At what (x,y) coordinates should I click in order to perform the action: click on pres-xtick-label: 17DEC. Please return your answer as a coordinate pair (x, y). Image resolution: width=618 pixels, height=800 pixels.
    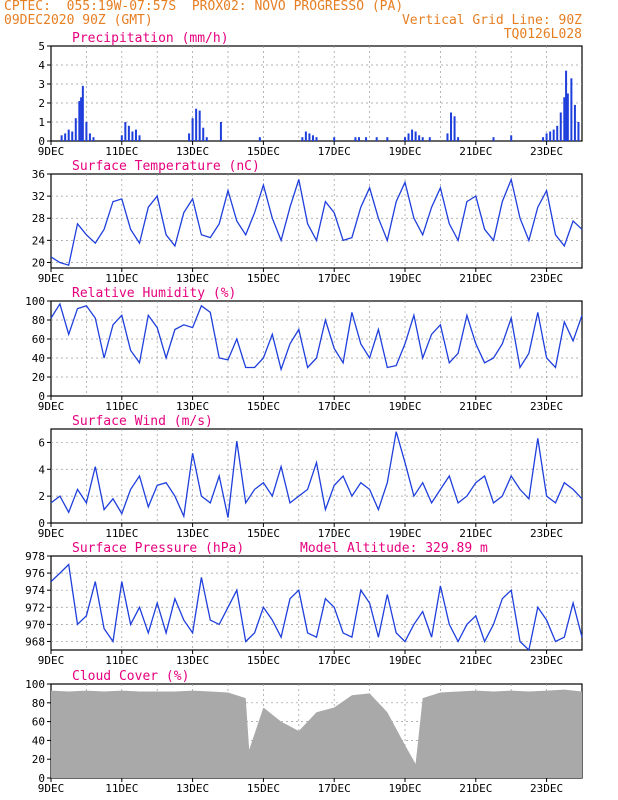
    Looking at the image, I should click on (334, 660).